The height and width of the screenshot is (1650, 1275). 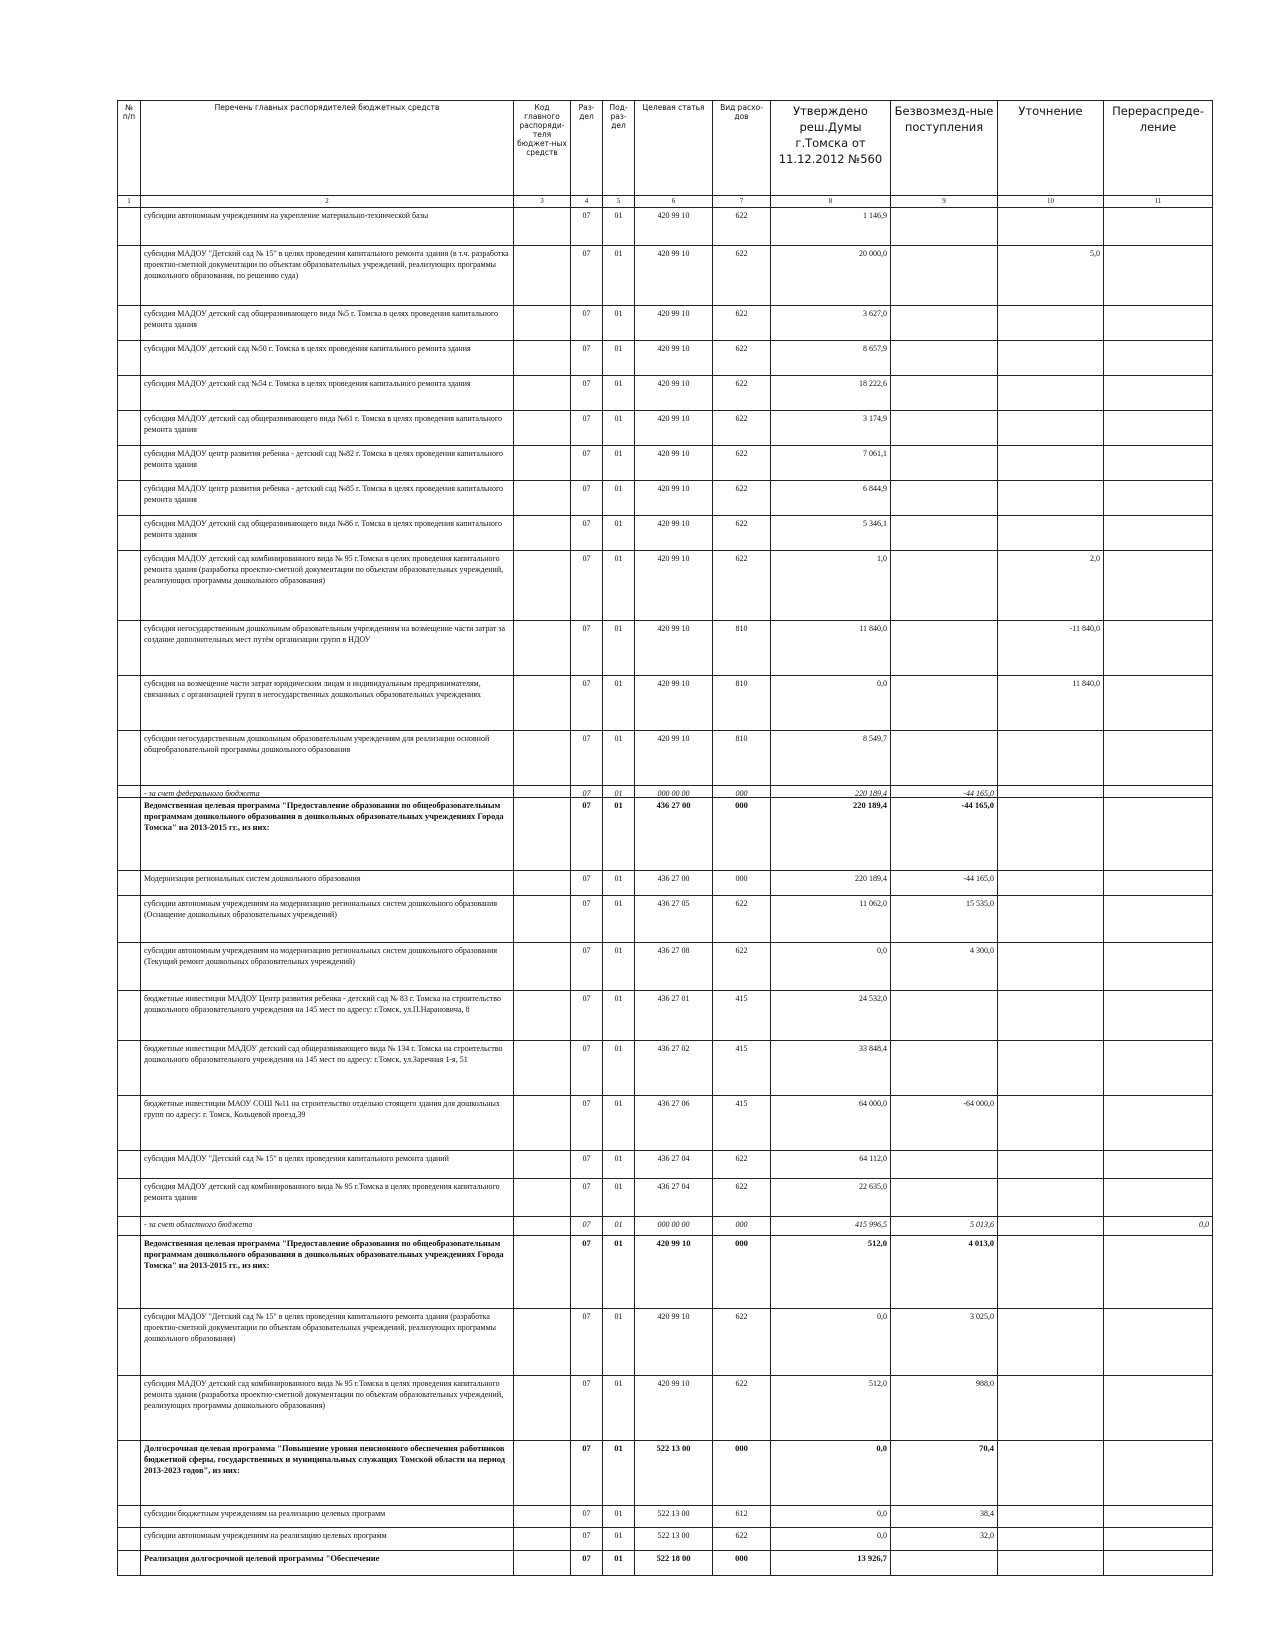 I want to click on cell-value: 4 013,0, so click(x=944, y=1272).